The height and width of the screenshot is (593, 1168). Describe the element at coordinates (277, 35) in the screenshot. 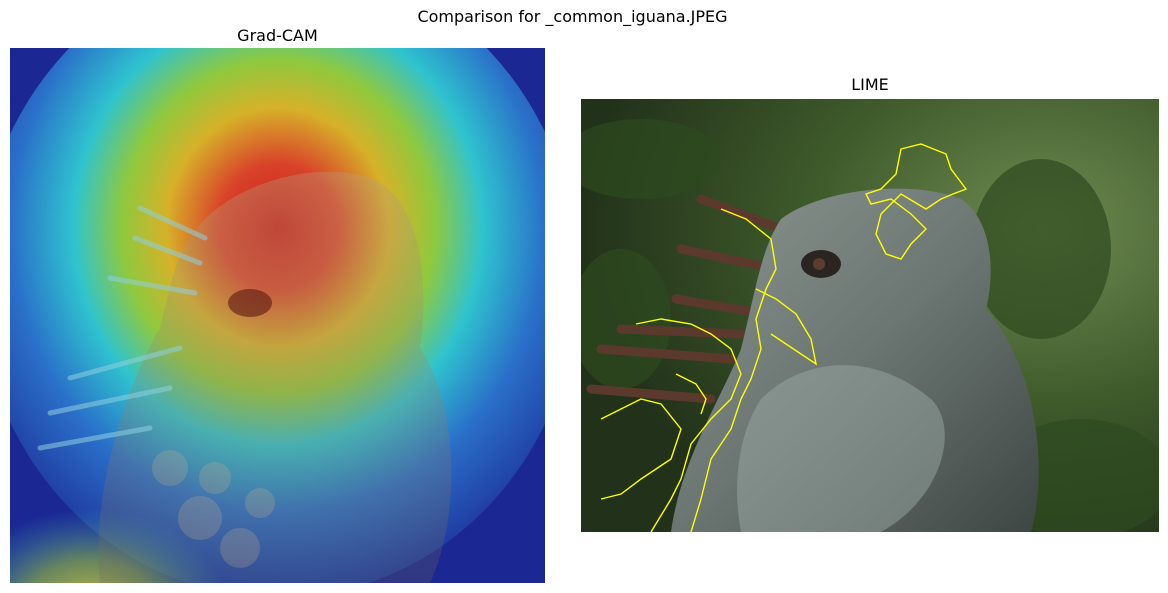

I see `gradcam-panel-title: Grad-CAM` at that location.